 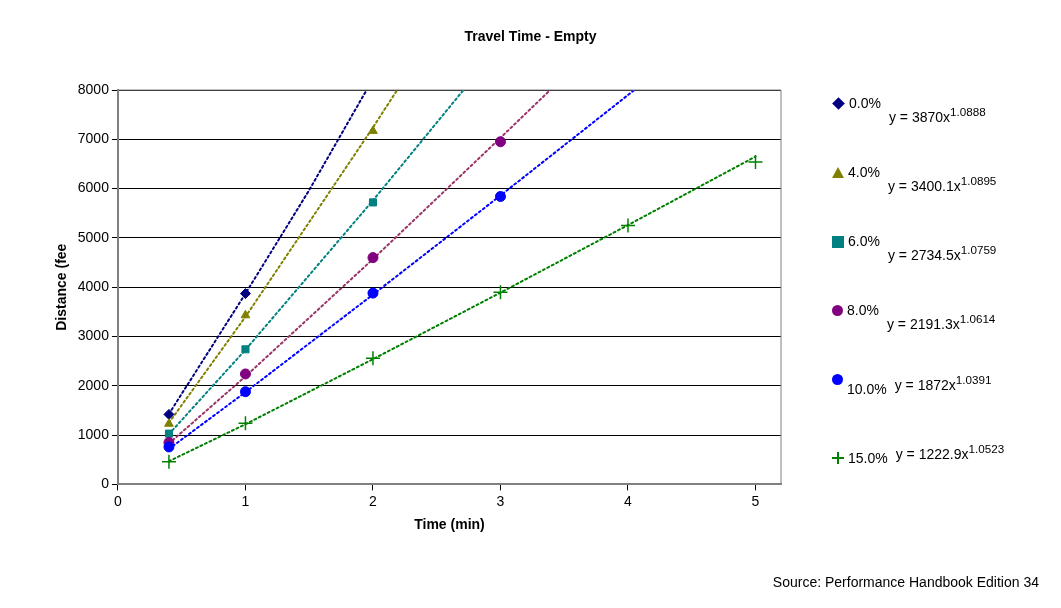 What do you see at coordinates (105, 483) in the screenshot?
I see `y-tick-label: 0` at bounding box center [105, 483].